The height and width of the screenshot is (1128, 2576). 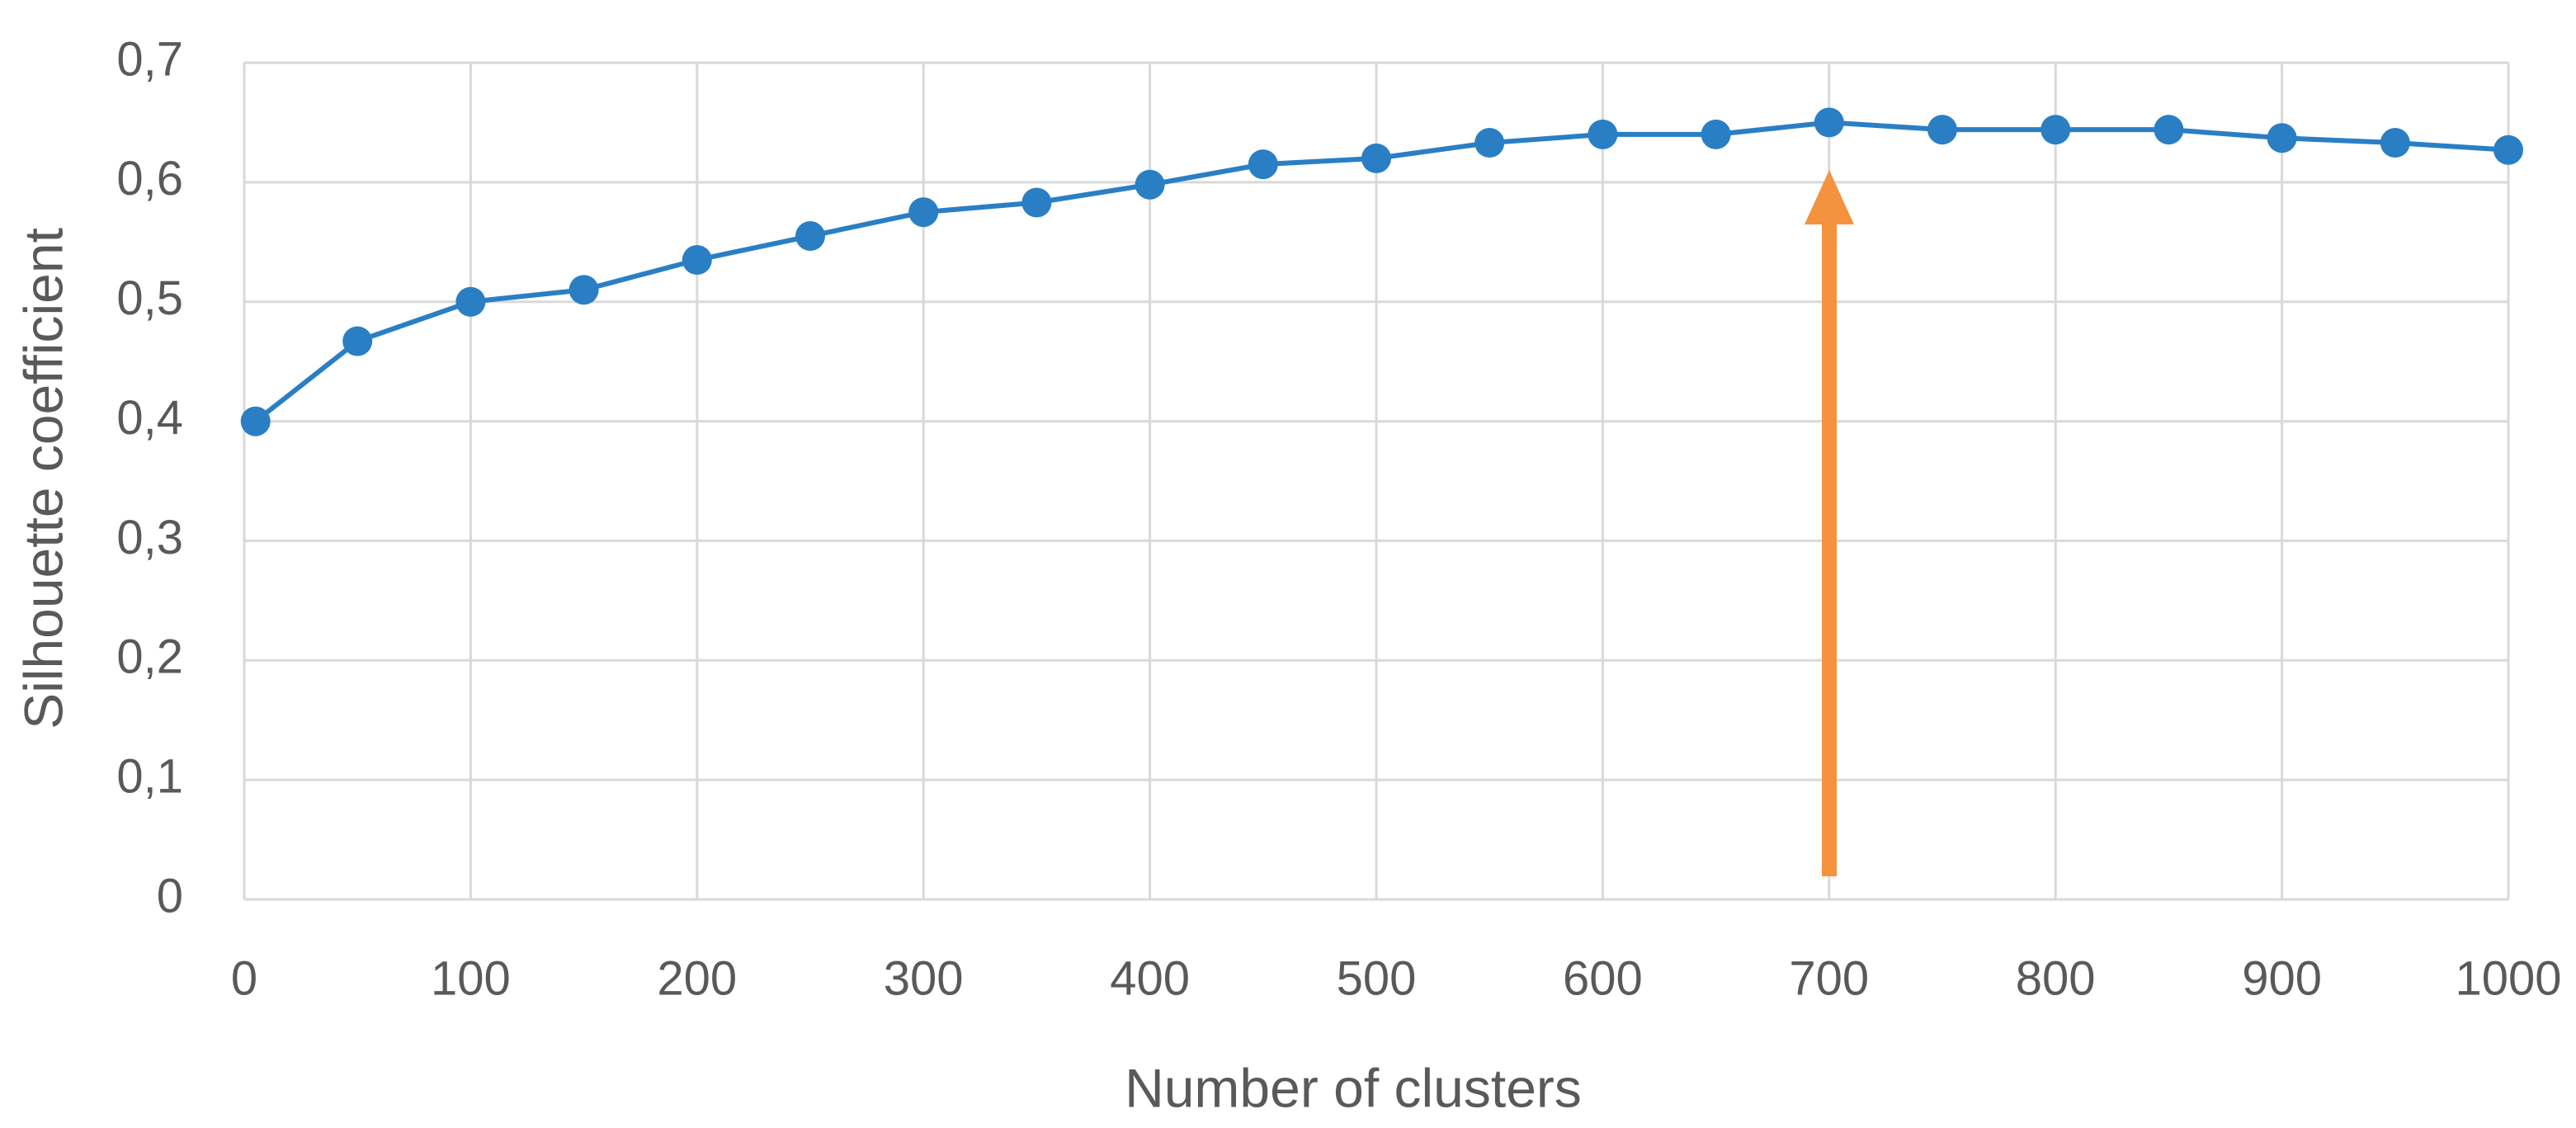 I want to click on x-tick-label: 500, so click(x=1377, y=978).